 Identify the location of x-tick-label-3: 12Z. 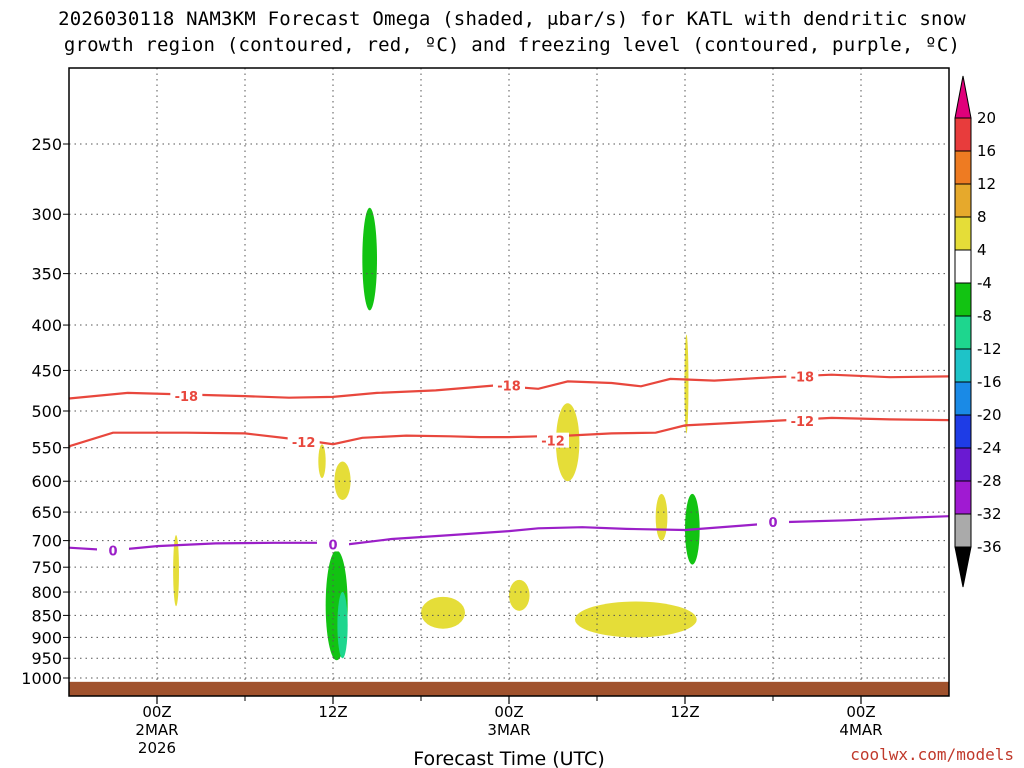
(684, 712).